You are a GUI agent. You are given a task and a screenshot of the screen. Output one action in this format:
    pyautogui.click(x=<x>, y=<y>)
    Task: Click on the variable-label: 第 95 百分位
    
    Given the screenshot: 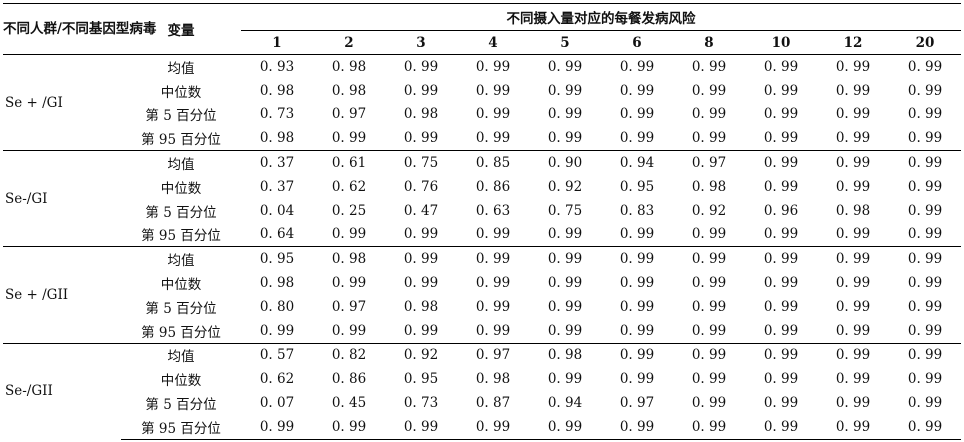 What is the action you would take?
    pyautogui.click(x=181, y=236)
    